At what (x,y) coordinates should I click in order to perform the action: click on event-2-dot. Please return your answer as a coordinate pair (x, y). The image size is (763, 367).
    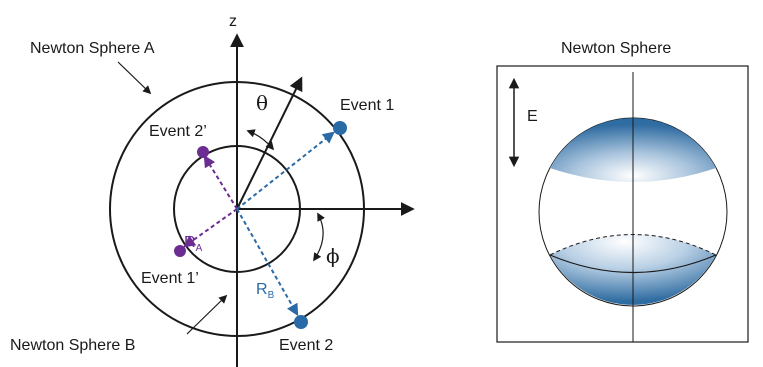
    Looking at the image, I should click on (301, 322).